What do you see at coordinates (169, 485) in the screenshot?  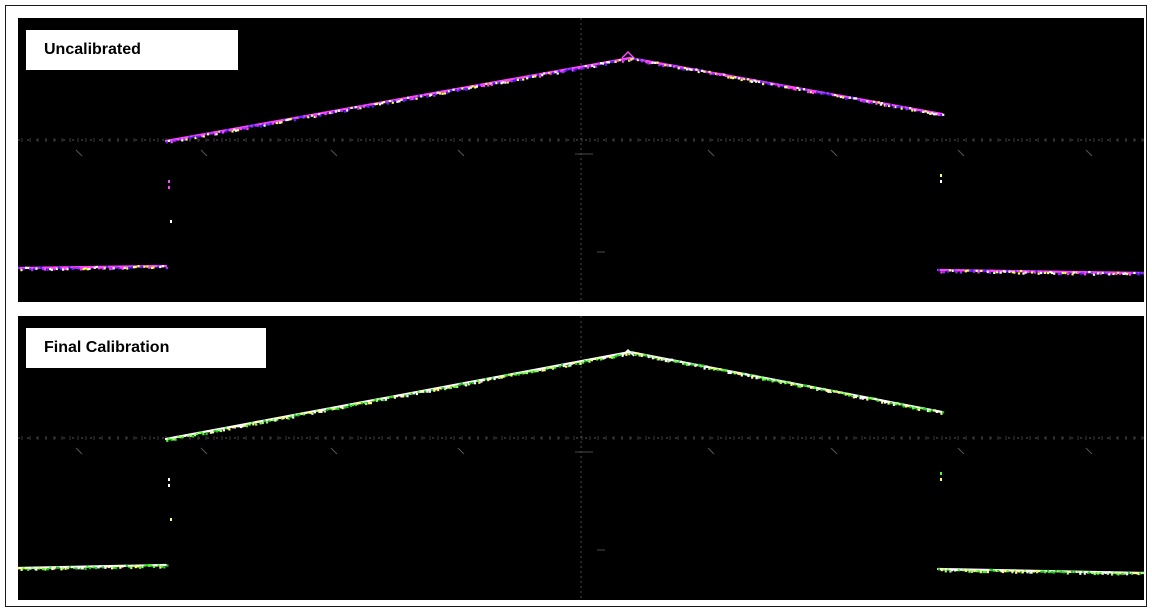 I see `outlier-sample` at bounding box center [169, 485].